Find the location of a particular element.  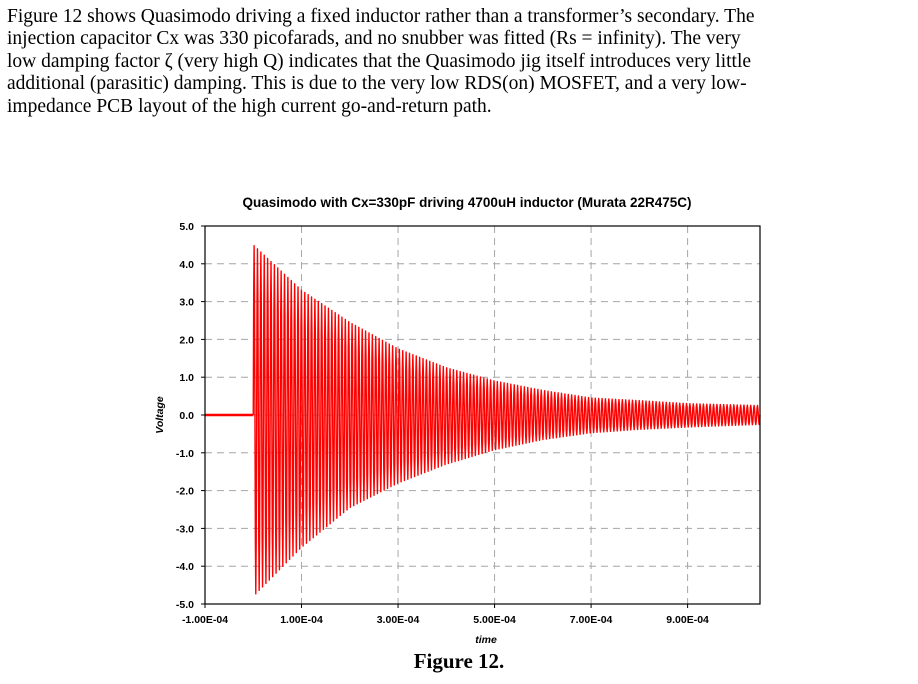

y-tick-label: -3.0 is located at coordinates (185, 529).